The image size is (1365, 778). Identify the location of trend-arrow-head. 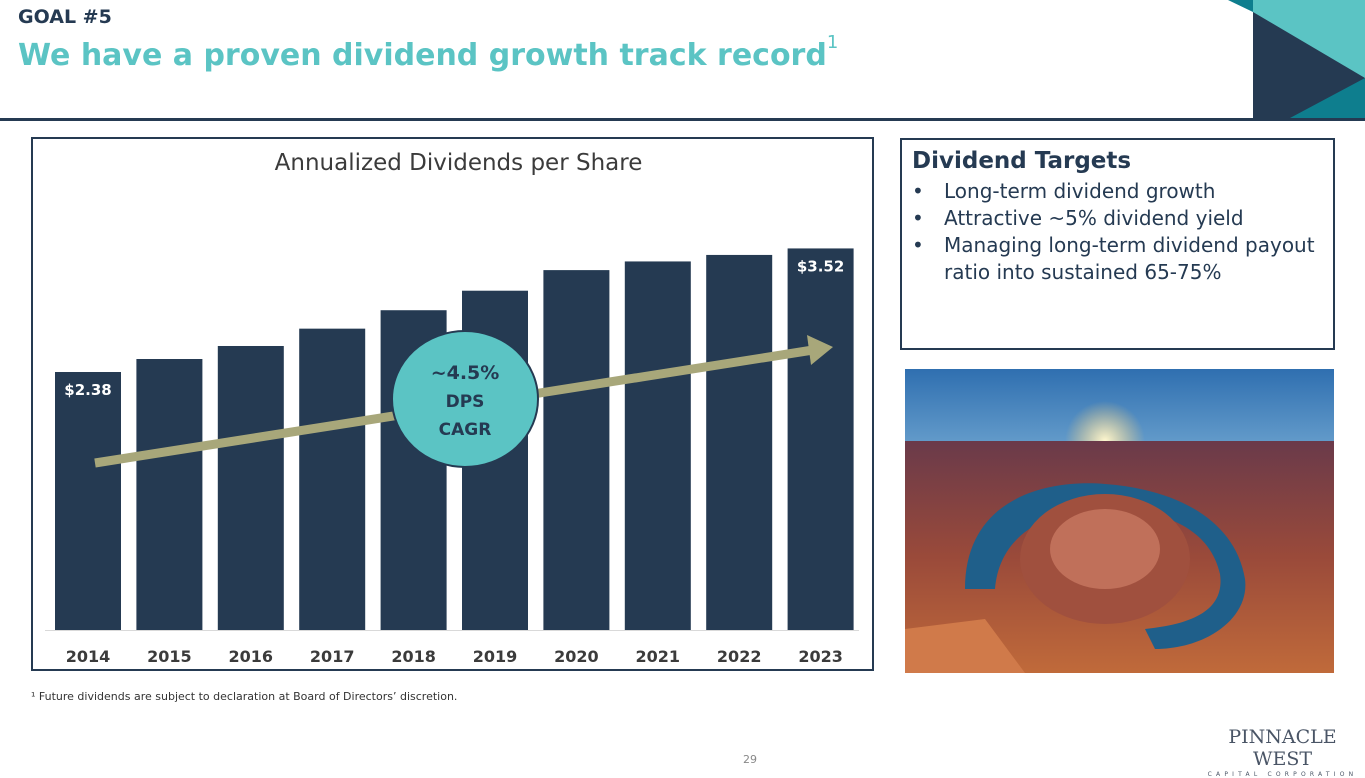
(820, 350).